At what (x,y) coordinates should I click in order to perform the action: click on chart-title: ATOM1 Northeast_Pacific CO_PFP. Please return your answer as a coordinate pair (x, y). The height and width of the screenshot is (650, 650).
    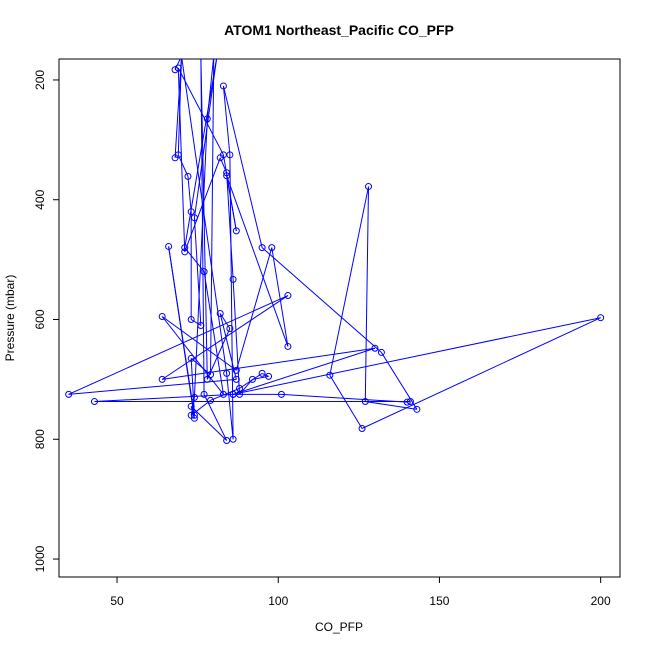
    Looking at the image, I should click on (339, 30).